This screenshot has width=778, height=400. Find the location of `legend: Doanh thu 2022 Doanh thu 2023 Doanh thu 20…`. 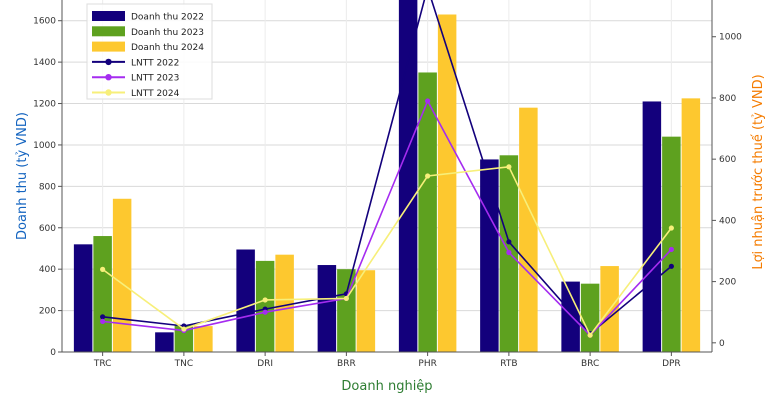

legend: Doanh thu 2022 Doanh thu 2023 Doanh thu 20… is located at coordinates (149, 51).